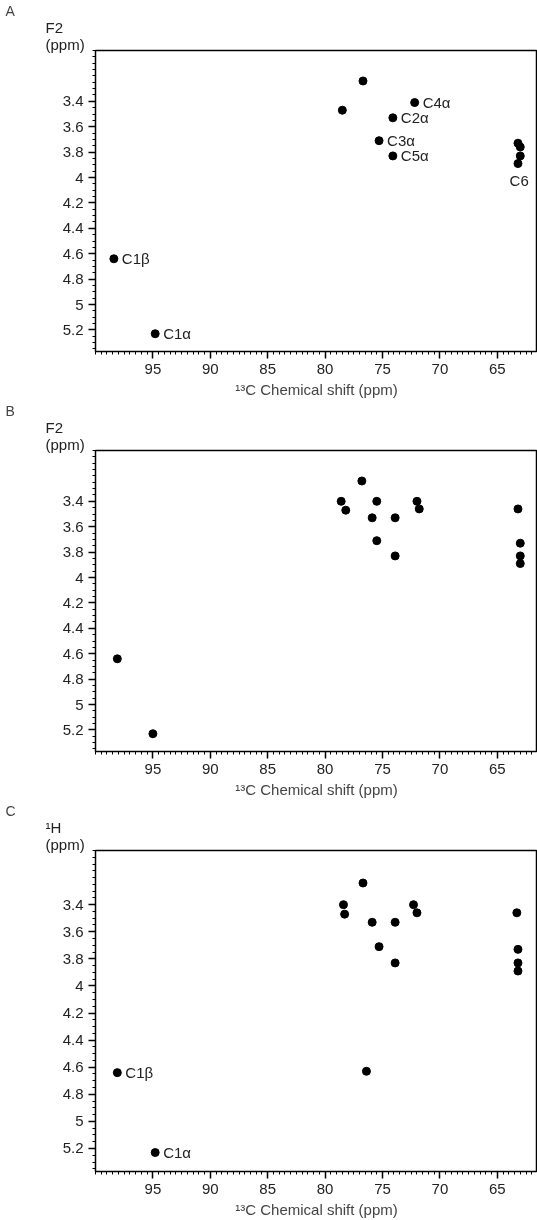 This screenshot has width=537, height=1220. What do you see at coordinates (436, 103) in the screenshot?
I see `annotation: C4α` at bounding box center [436, 103].